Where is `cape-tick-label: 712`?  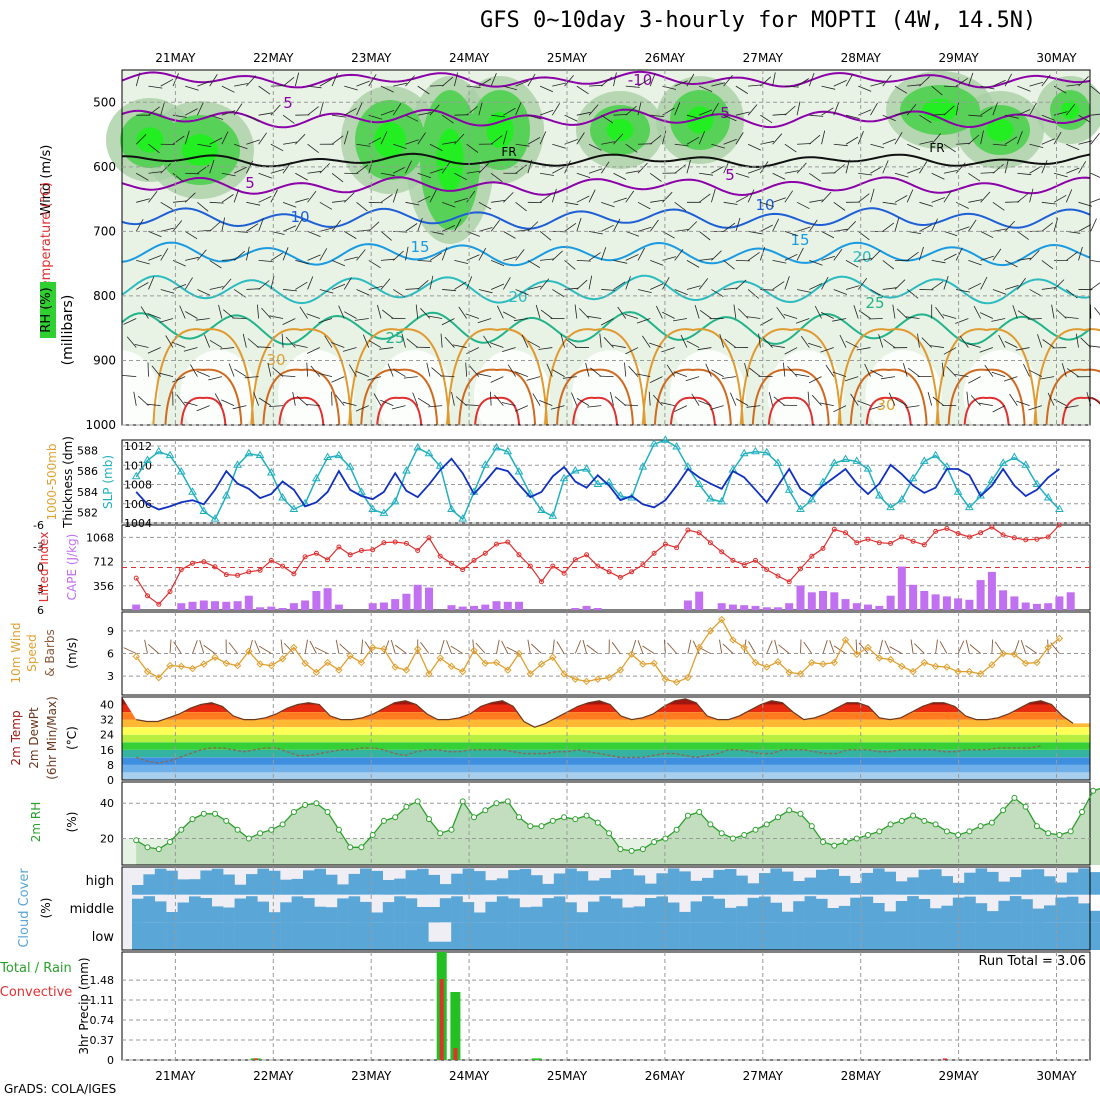 cape-tick-label: 712 is located at coordinates (103, 562).